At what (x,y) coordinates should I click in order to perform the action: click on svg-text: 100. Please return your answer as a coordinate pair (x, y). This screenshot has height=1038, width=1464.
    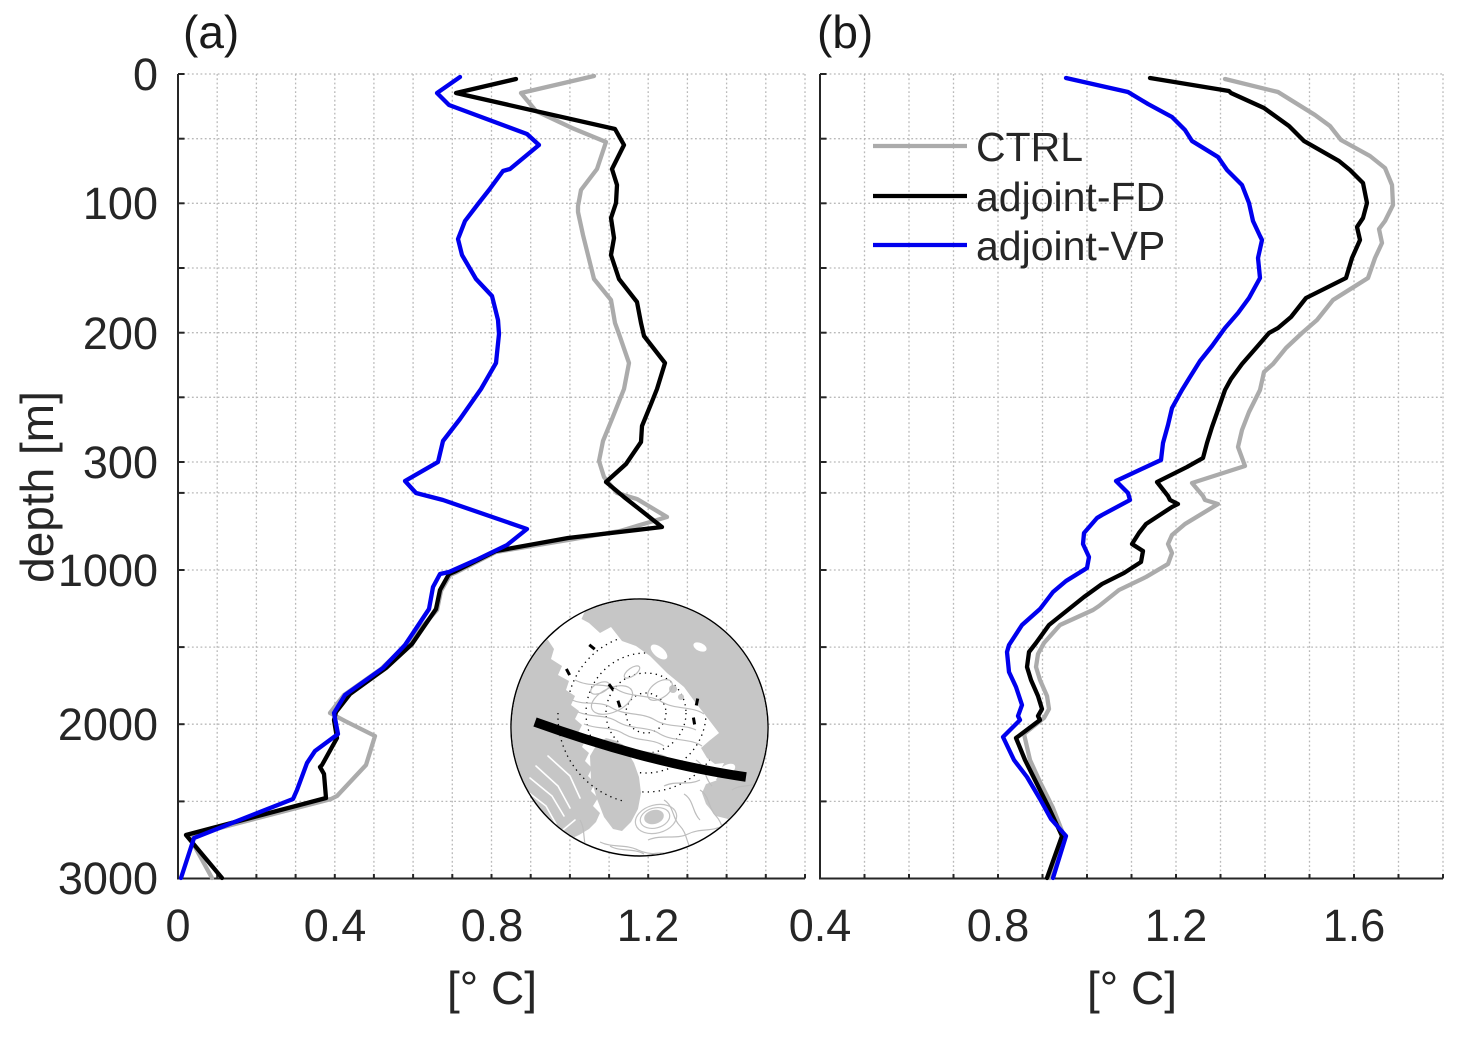
    Looking at the image, I should click on (120, 203).